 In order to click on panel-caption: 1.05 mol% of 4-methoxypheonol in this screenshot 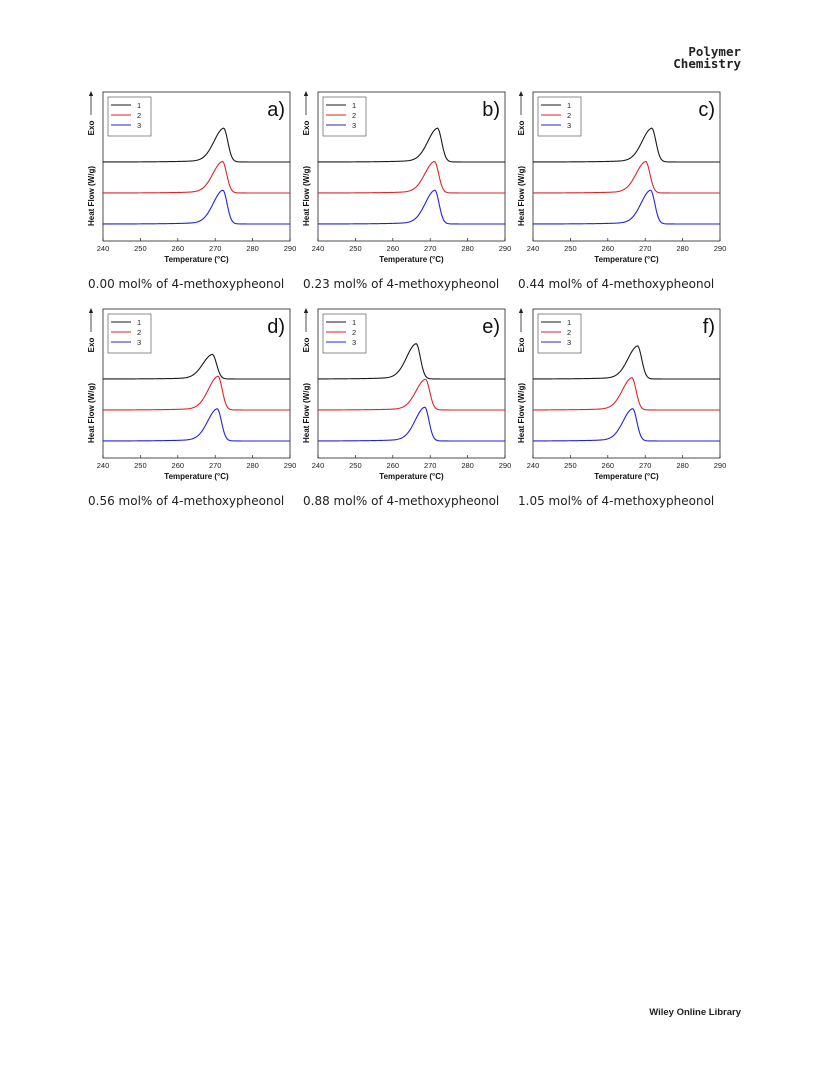, I will do `click(616, 501)`.